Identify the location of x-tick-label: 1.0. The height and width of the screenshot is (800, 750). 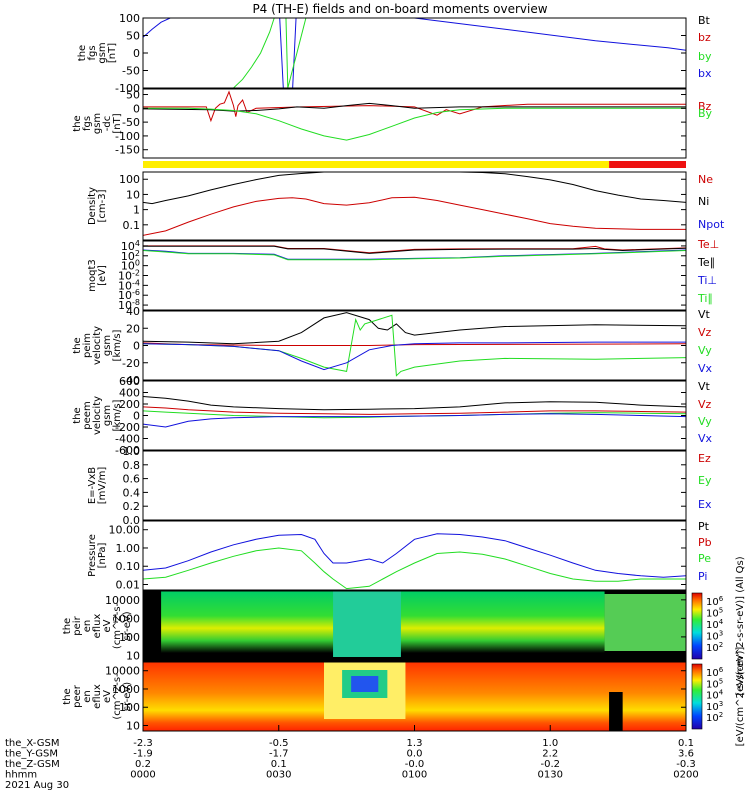
(550, 743).